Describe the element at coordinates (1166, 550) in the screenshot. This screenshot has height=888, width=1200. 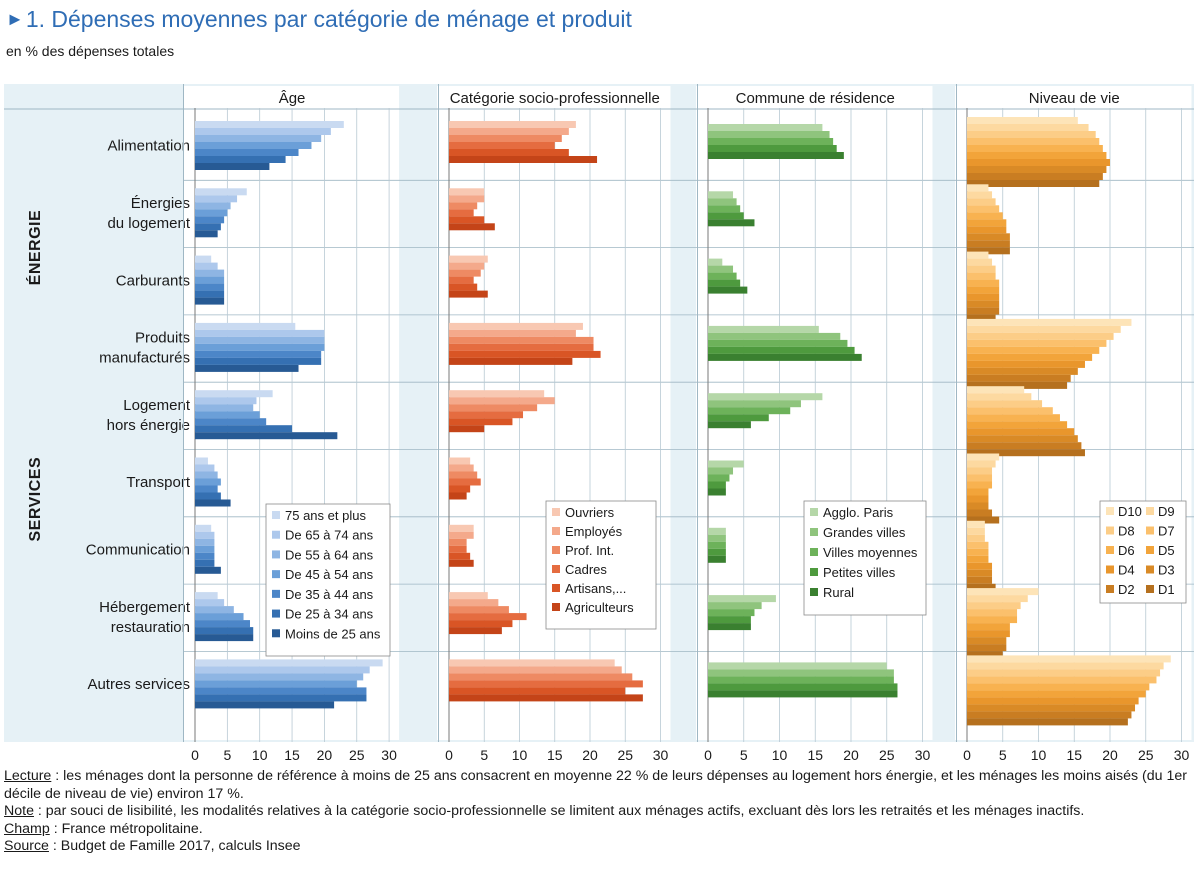
I see `legend-label: D5` at that location.